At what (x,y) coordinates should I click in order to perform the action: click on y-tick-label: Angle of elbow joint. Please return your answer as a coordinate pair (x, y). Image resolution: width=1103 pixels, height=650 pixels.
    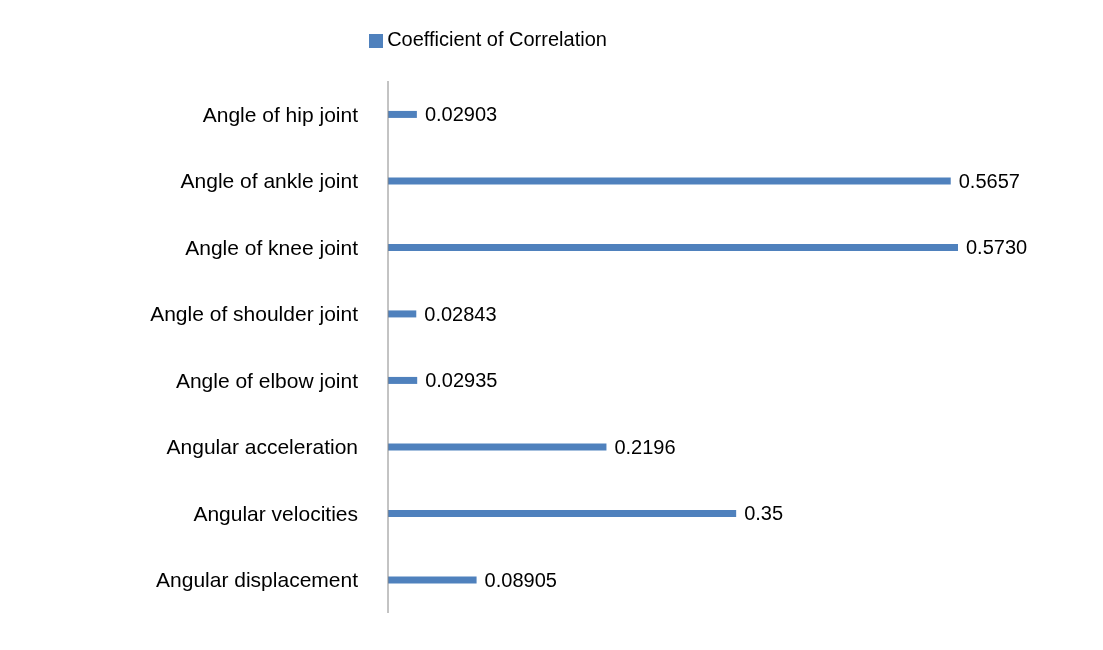
    Looking at the image, I should click on (267, 380).